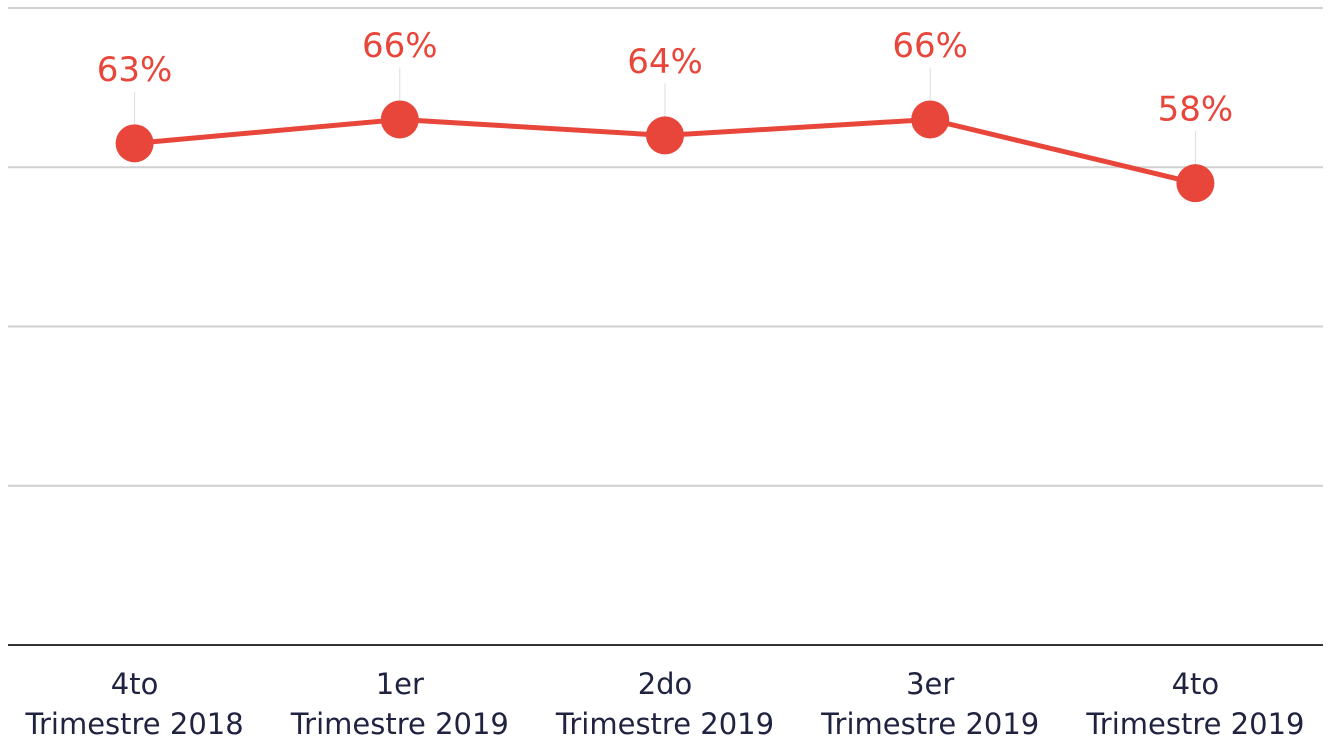  I want to click on x-tick-label: Trimestre 2018, so click(134, 724).